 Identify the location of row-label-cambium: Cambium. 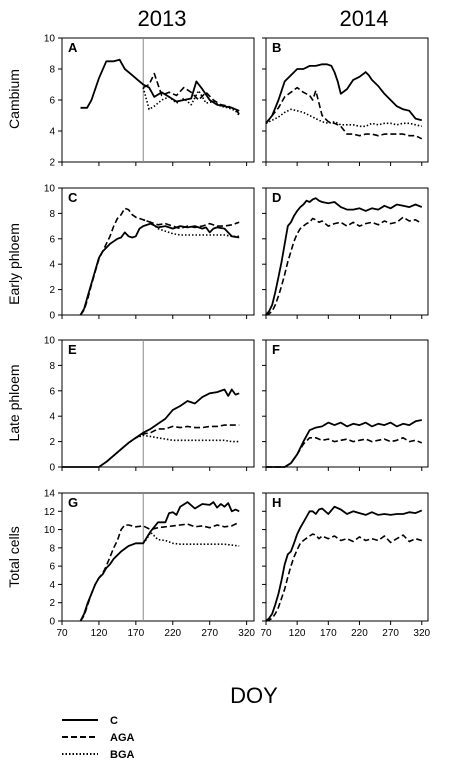
(14, 99).